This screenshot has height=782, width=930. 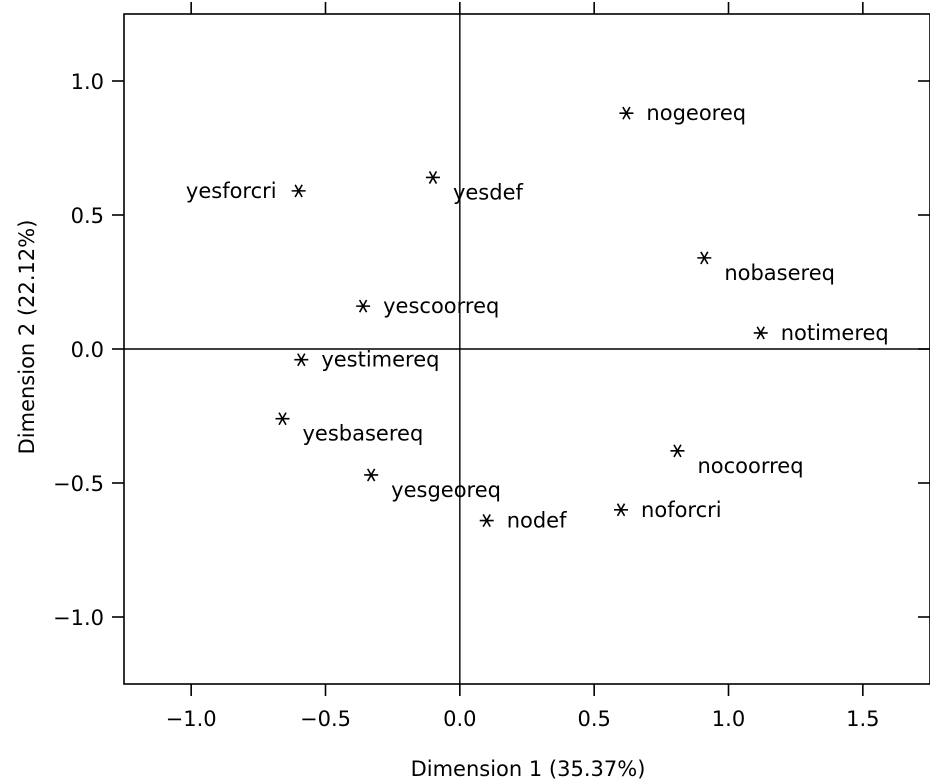 What do you see at coordinates (87, 82) in the screenshot?
I see `y-tick-label: 1.0` at bounding box center [87, 82].